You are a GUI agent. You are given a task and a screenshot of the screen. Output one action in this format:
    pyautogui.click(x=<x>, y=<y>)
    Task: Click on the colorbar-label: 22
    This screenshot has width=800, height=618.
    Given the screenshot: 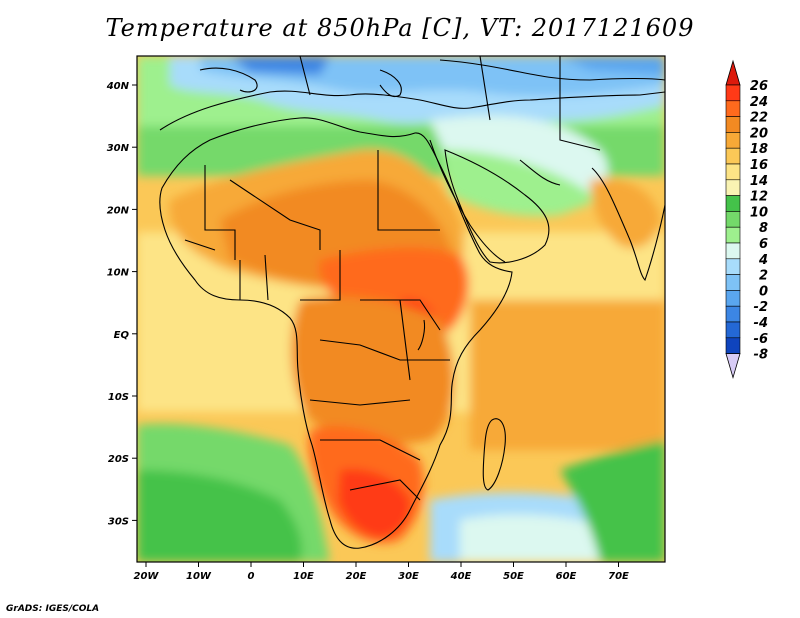 What is the action you would take?
    pyautogui.click(x=759, y=118)
    